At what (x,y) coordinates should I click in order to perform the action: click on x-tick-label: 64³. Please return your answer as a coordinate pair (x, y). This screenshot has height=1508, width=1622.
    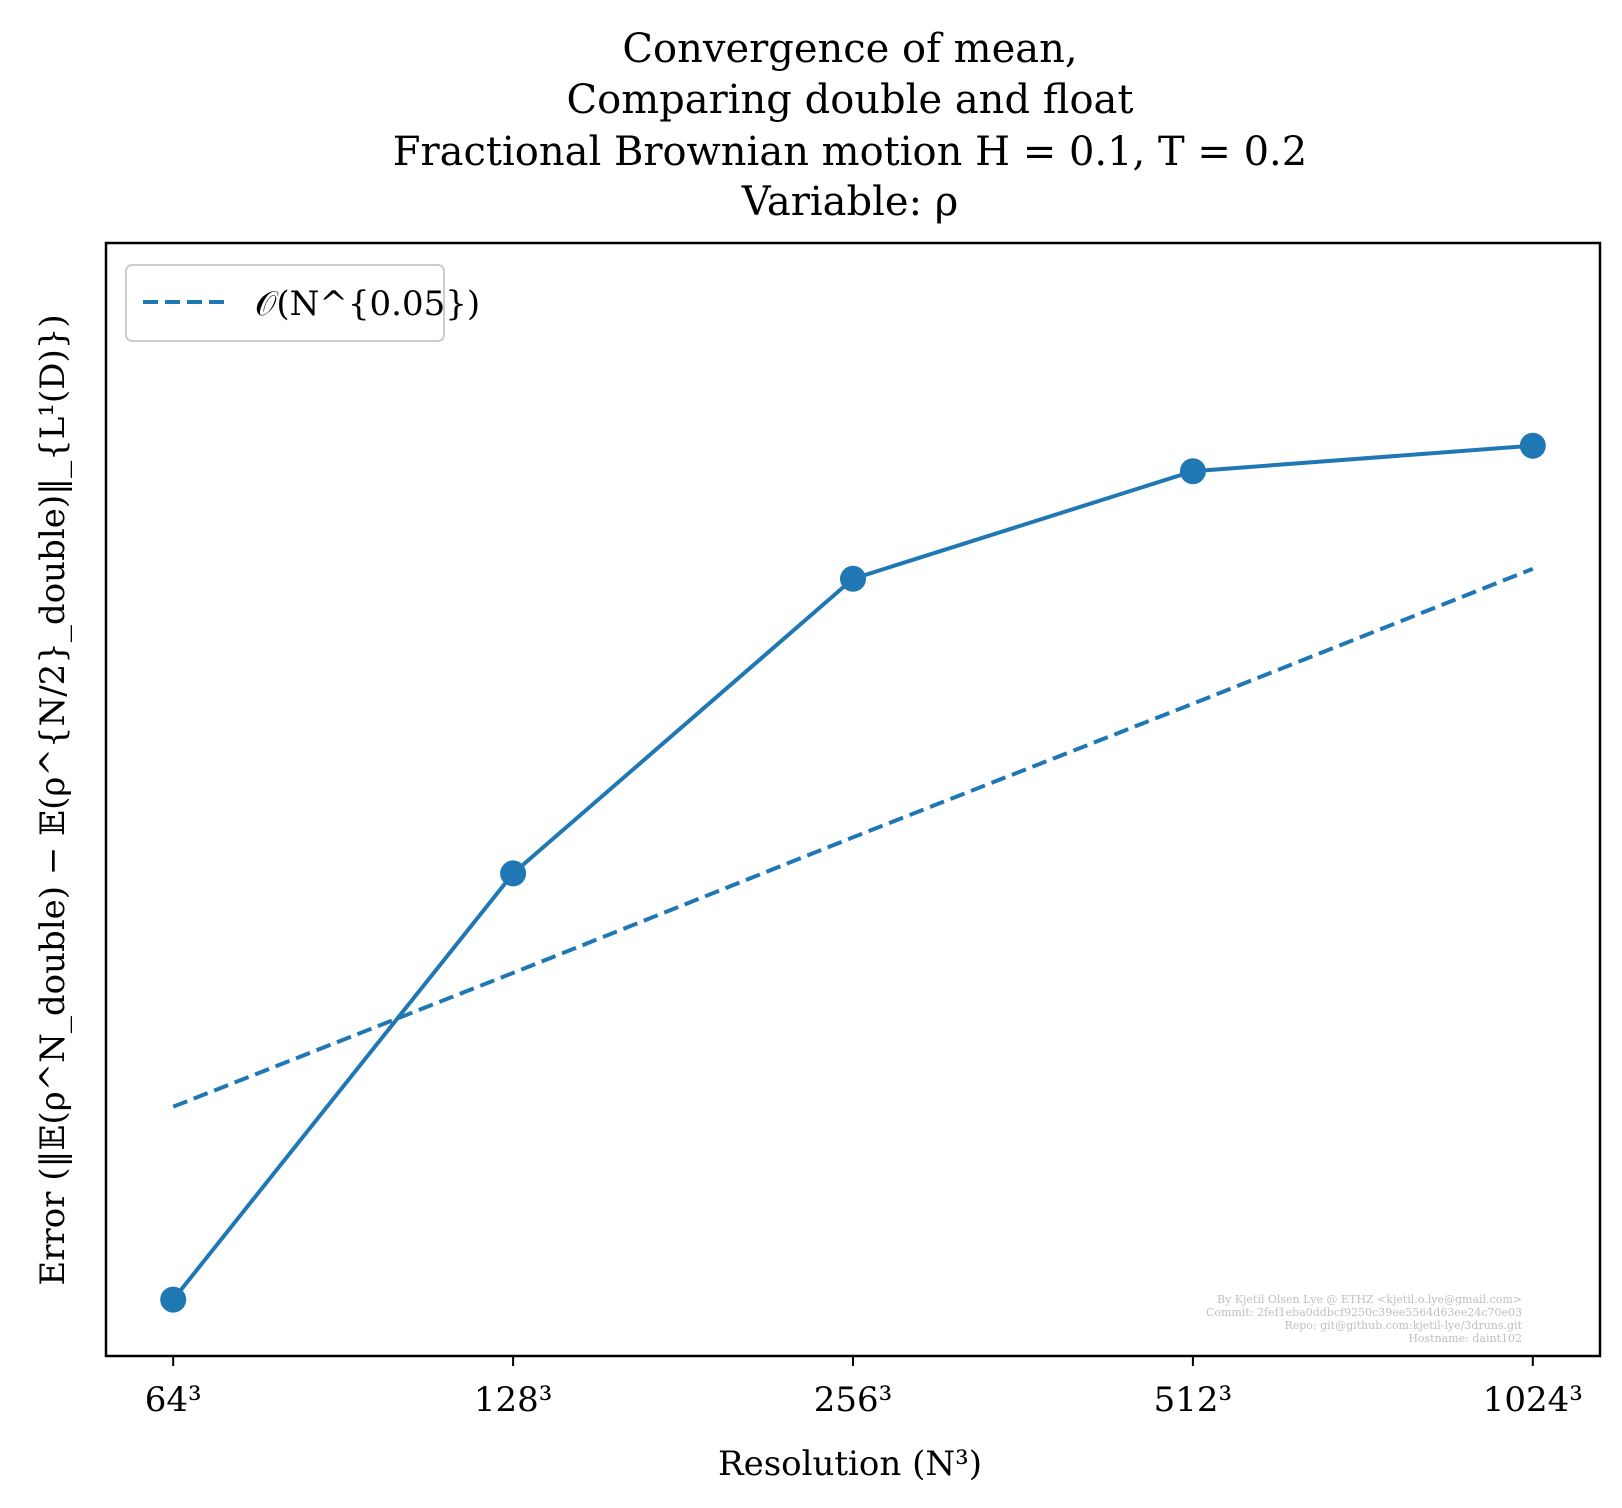
    Looking at the image, I should click on (173, 1400).